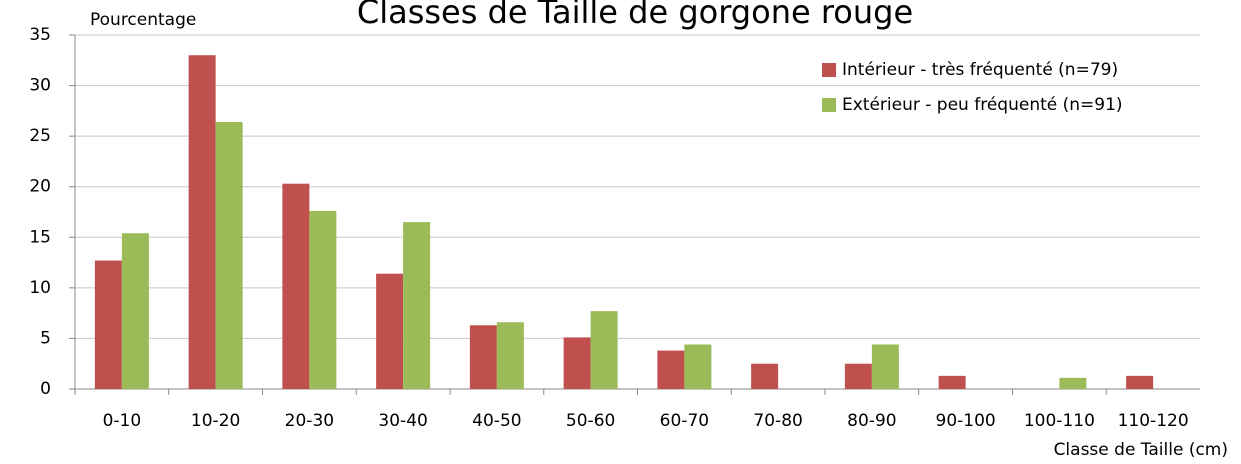 Image resolution: width=1241 pixels, height=464 pixels. I want to click on x-tick-label: 60-70, so click(684, 421).